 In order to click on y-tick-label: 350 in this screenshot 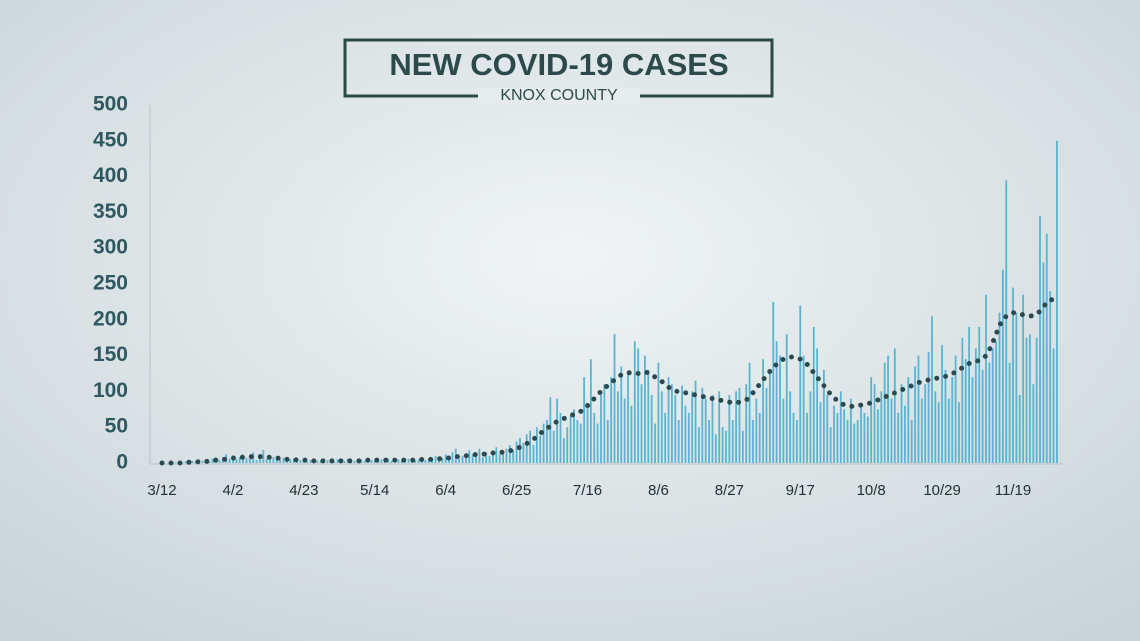, I will do `click(110, 211)`.